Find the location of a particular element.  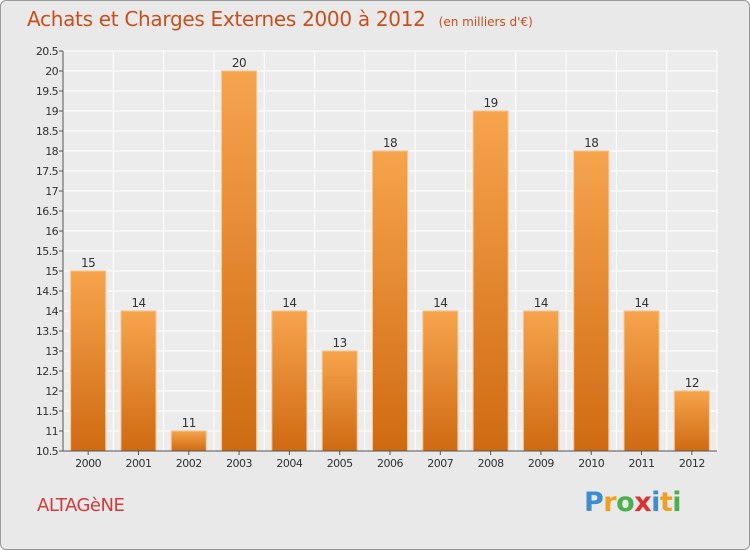

y-tick-label: 12.5 is located at coordinates (47, 371).